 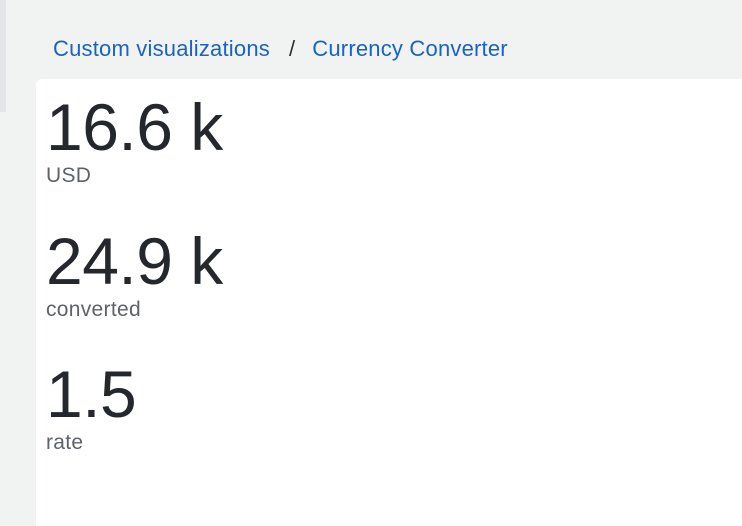 I want to click on metric-usd-value: 16.6 k, so click(x=134, y=127).